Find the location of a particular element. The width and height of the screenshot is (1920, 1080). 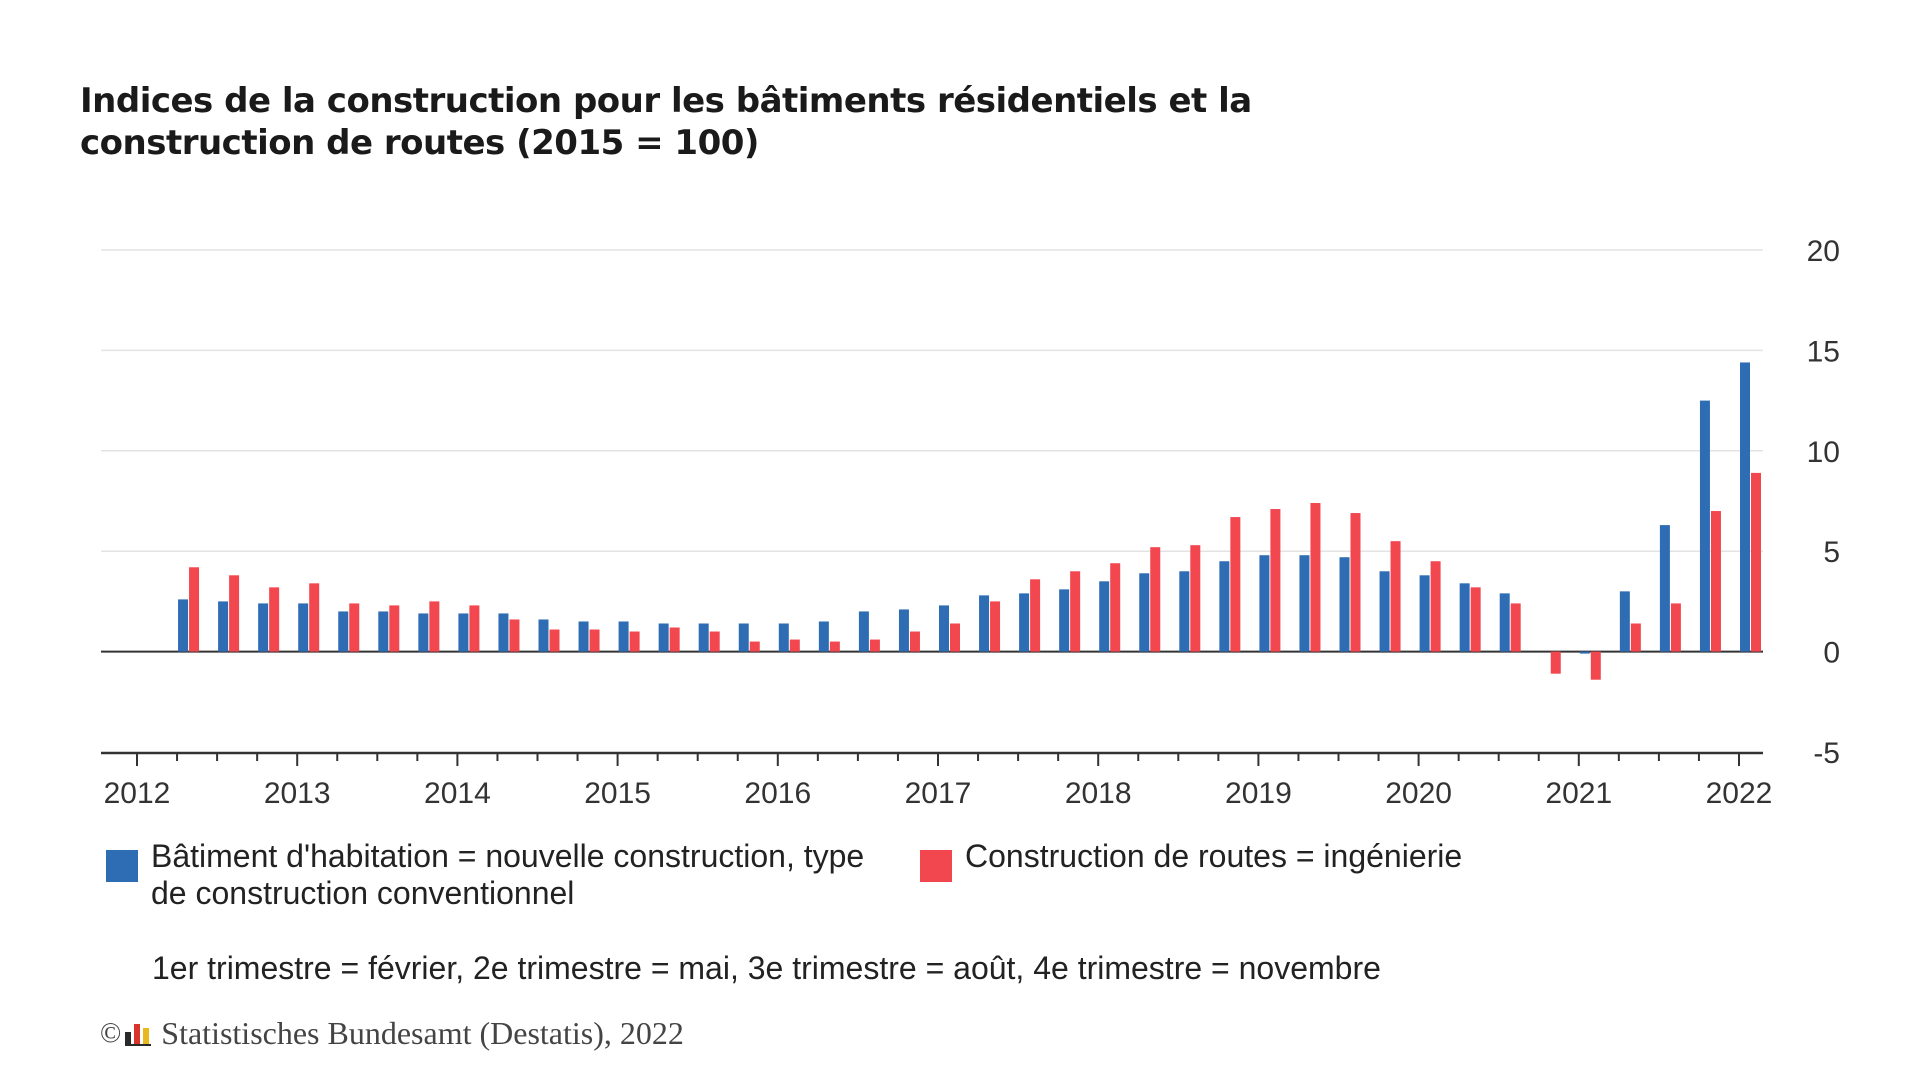

x-tick-label: 2014 is located at coordinates (457, 793).